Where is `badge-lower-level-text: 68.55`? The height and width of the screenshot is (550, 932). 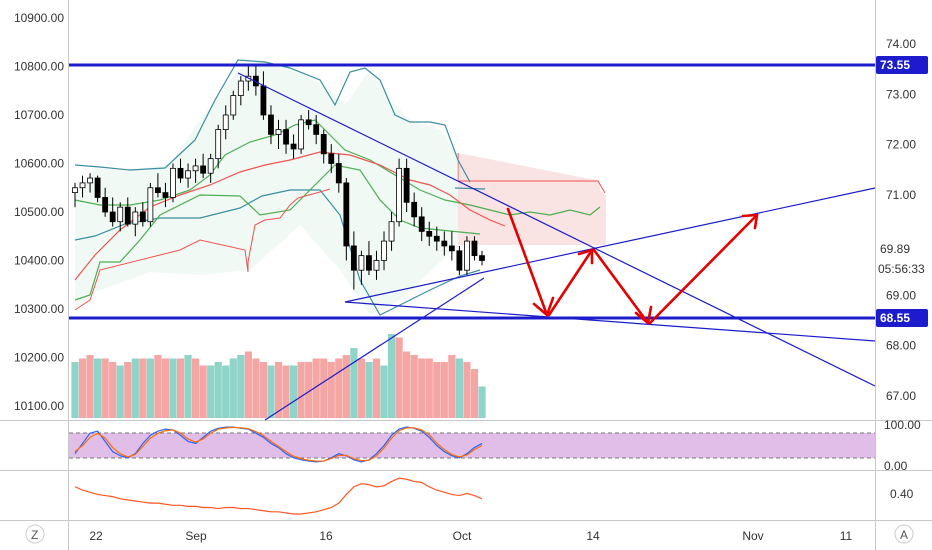
badge-lower-level-text: 68.55 is located at coordinates (895, 318).